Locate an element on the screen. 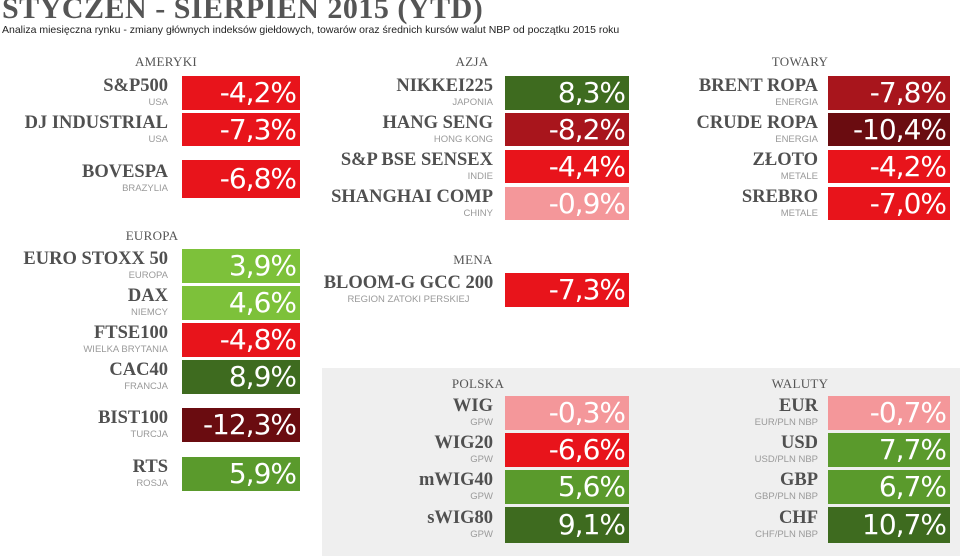 The image size is (960, 556). index-sub-nikkei225: JAPONIA is located at coordinates (472, 102).